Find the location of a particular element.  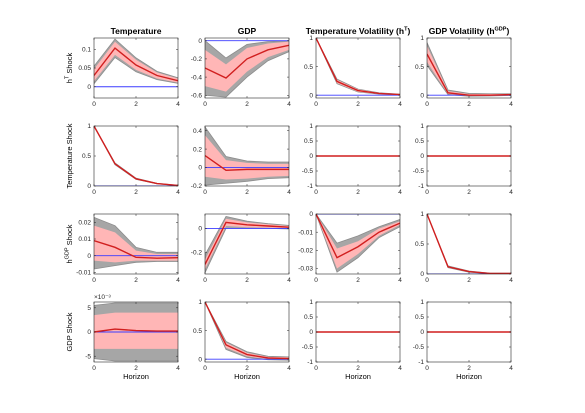

title-superscript: T is located at coordinates (406, 30).